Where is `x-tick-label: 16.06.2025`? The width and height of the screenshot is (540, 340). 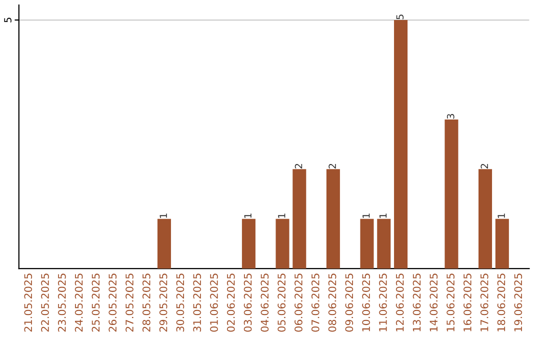 x-tick-label: 16.06.2025 is located at coordinates (468, 303).